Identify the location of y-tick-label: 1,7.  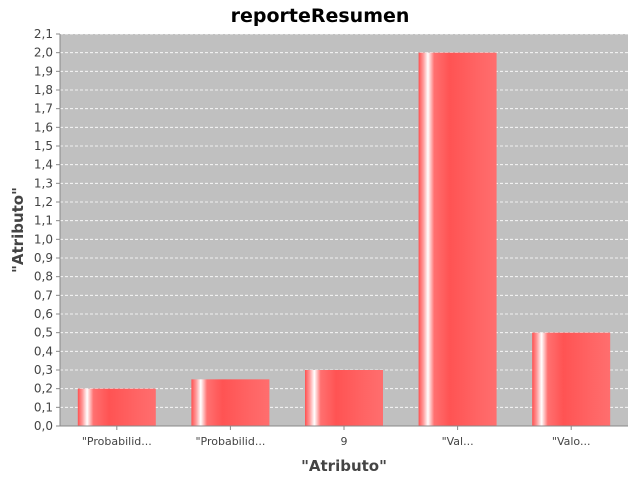
(43, 109).